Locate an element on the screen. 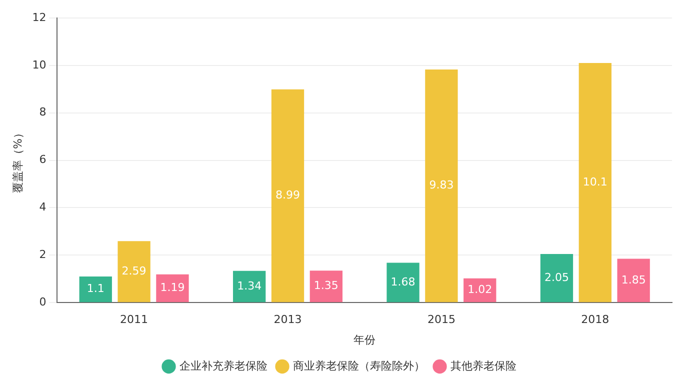 This screenshot has width=700, height=390. y-tick-label: 0 is located at coordinates (42, 301).